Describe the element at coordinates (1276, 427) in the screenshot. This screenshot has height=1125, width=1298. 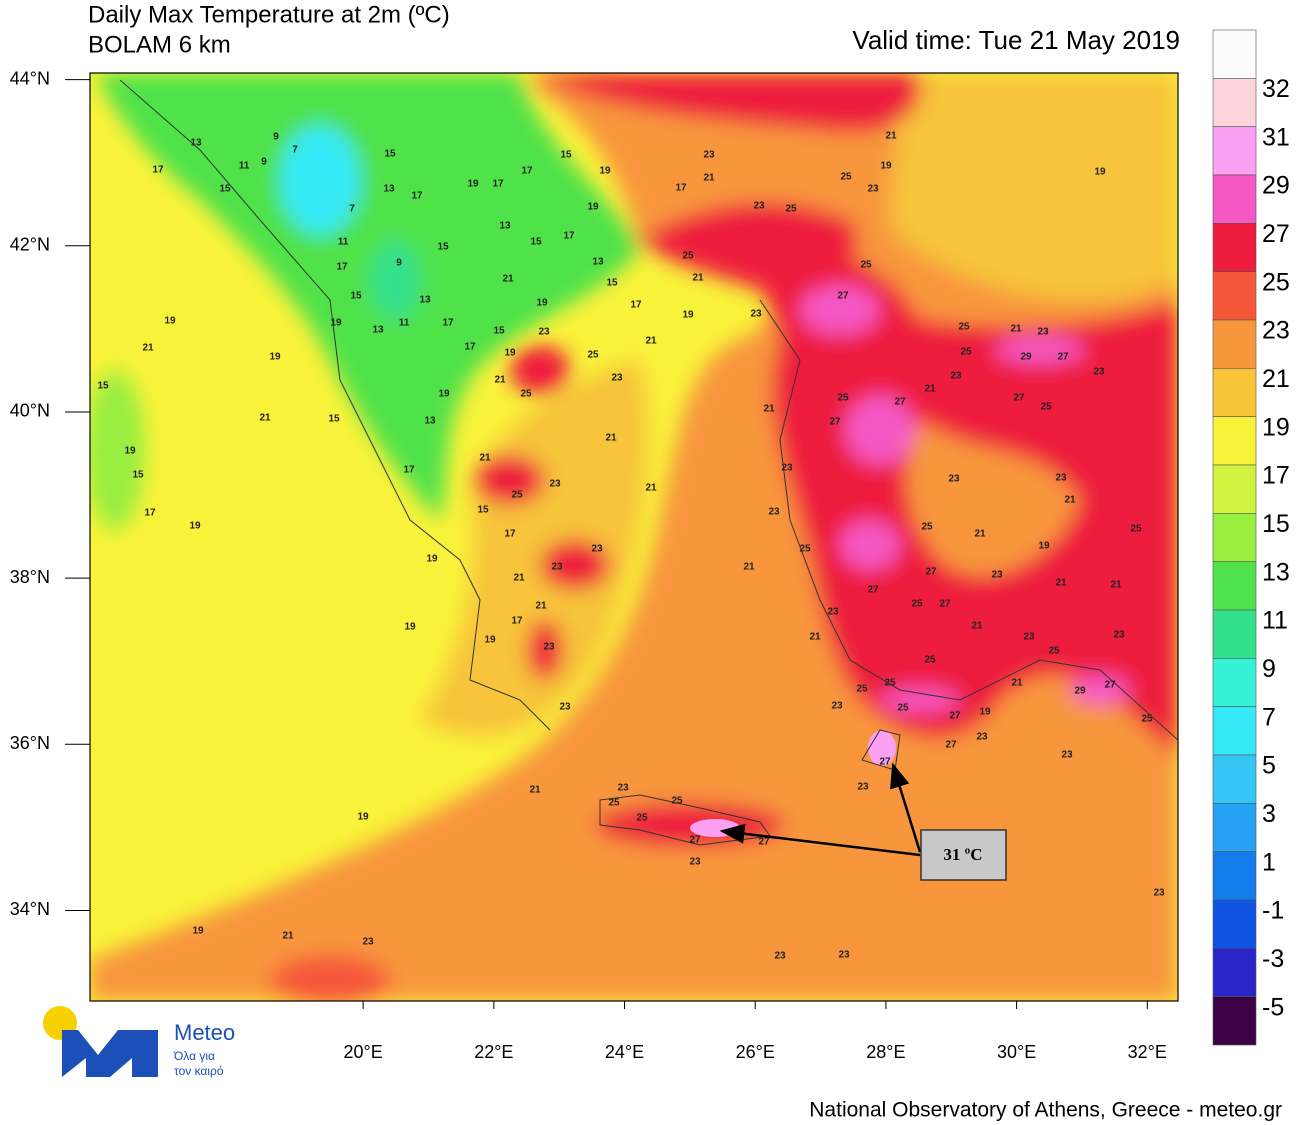
I see `colorbar-label: 19` at that location.